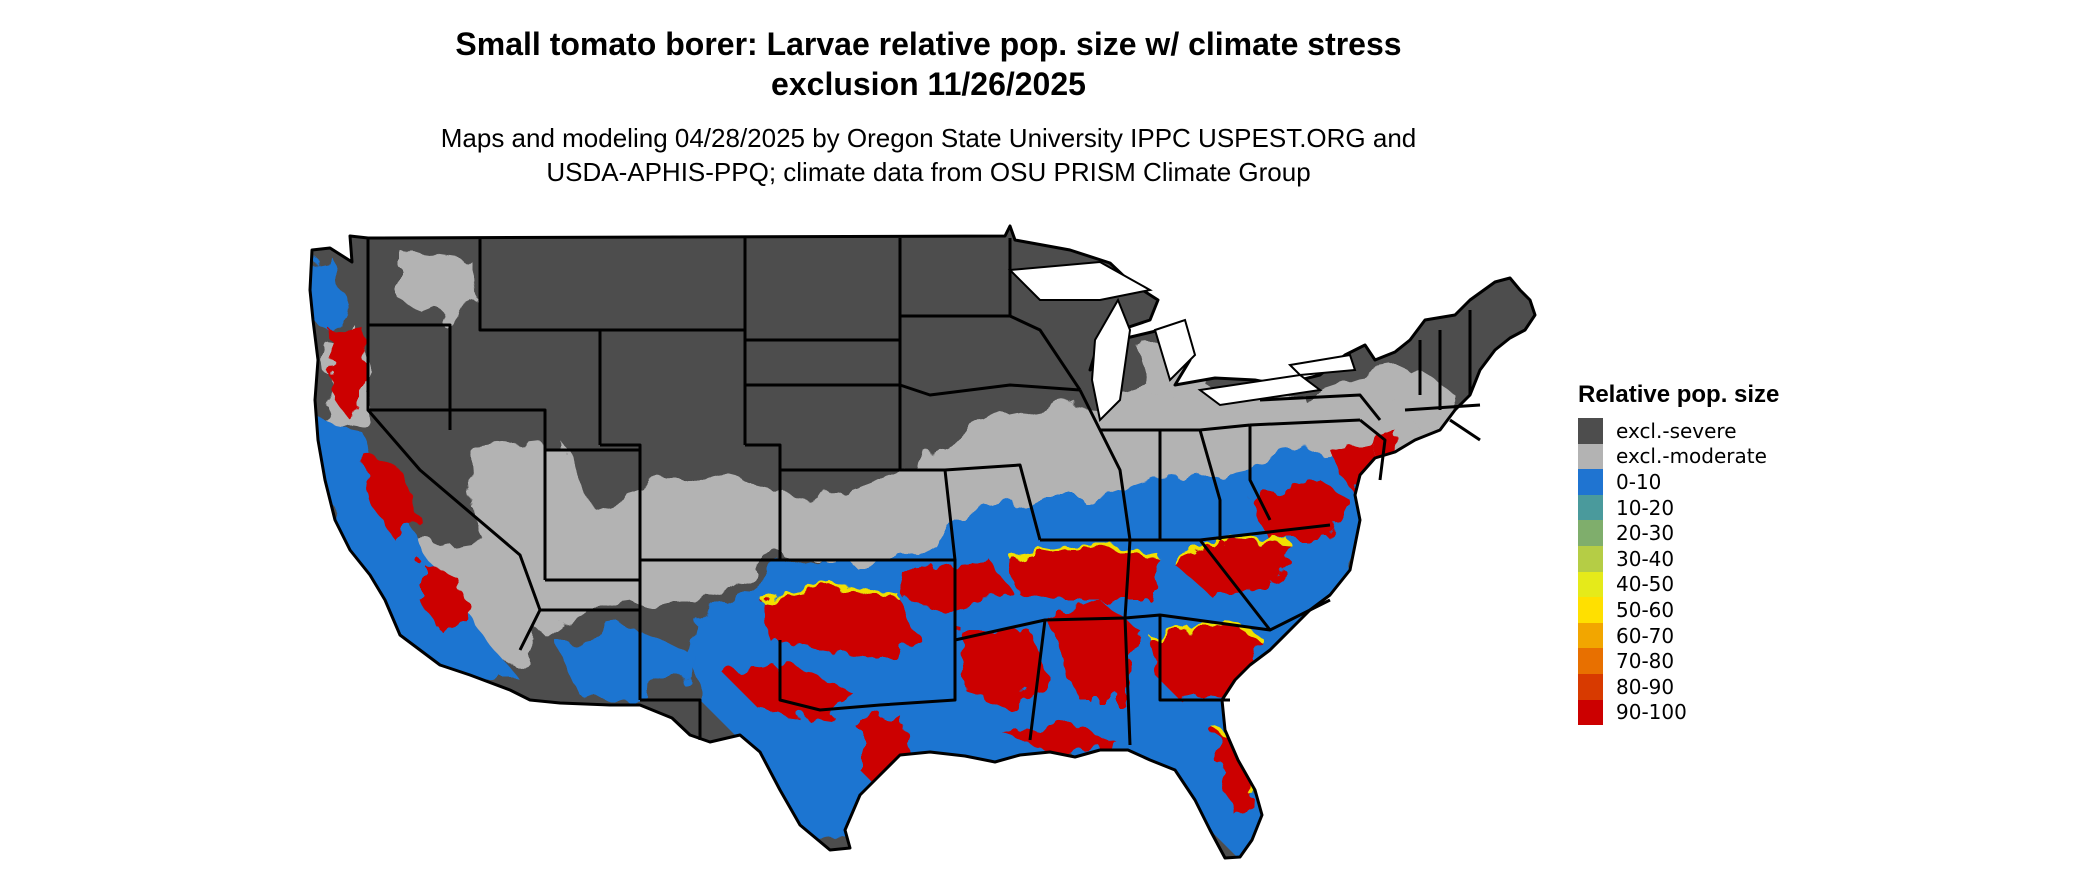 This screenshot has height=892, width=2100. I want to click on legend-item: 70-80, so click(1678, 661).